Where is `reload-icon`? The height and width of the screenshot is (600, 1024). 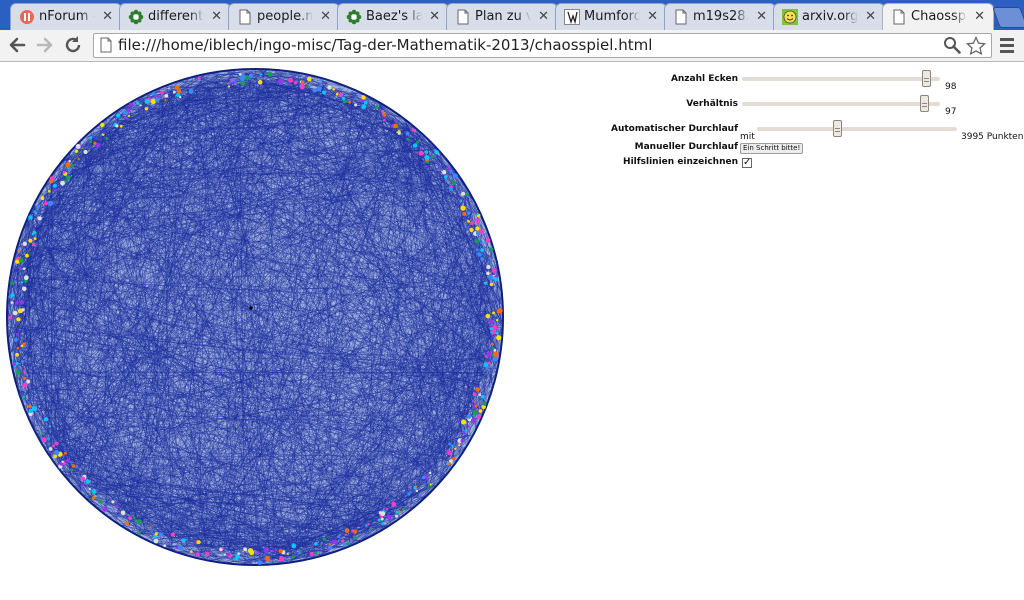
reload-icon is located at coordinates (73, 45).